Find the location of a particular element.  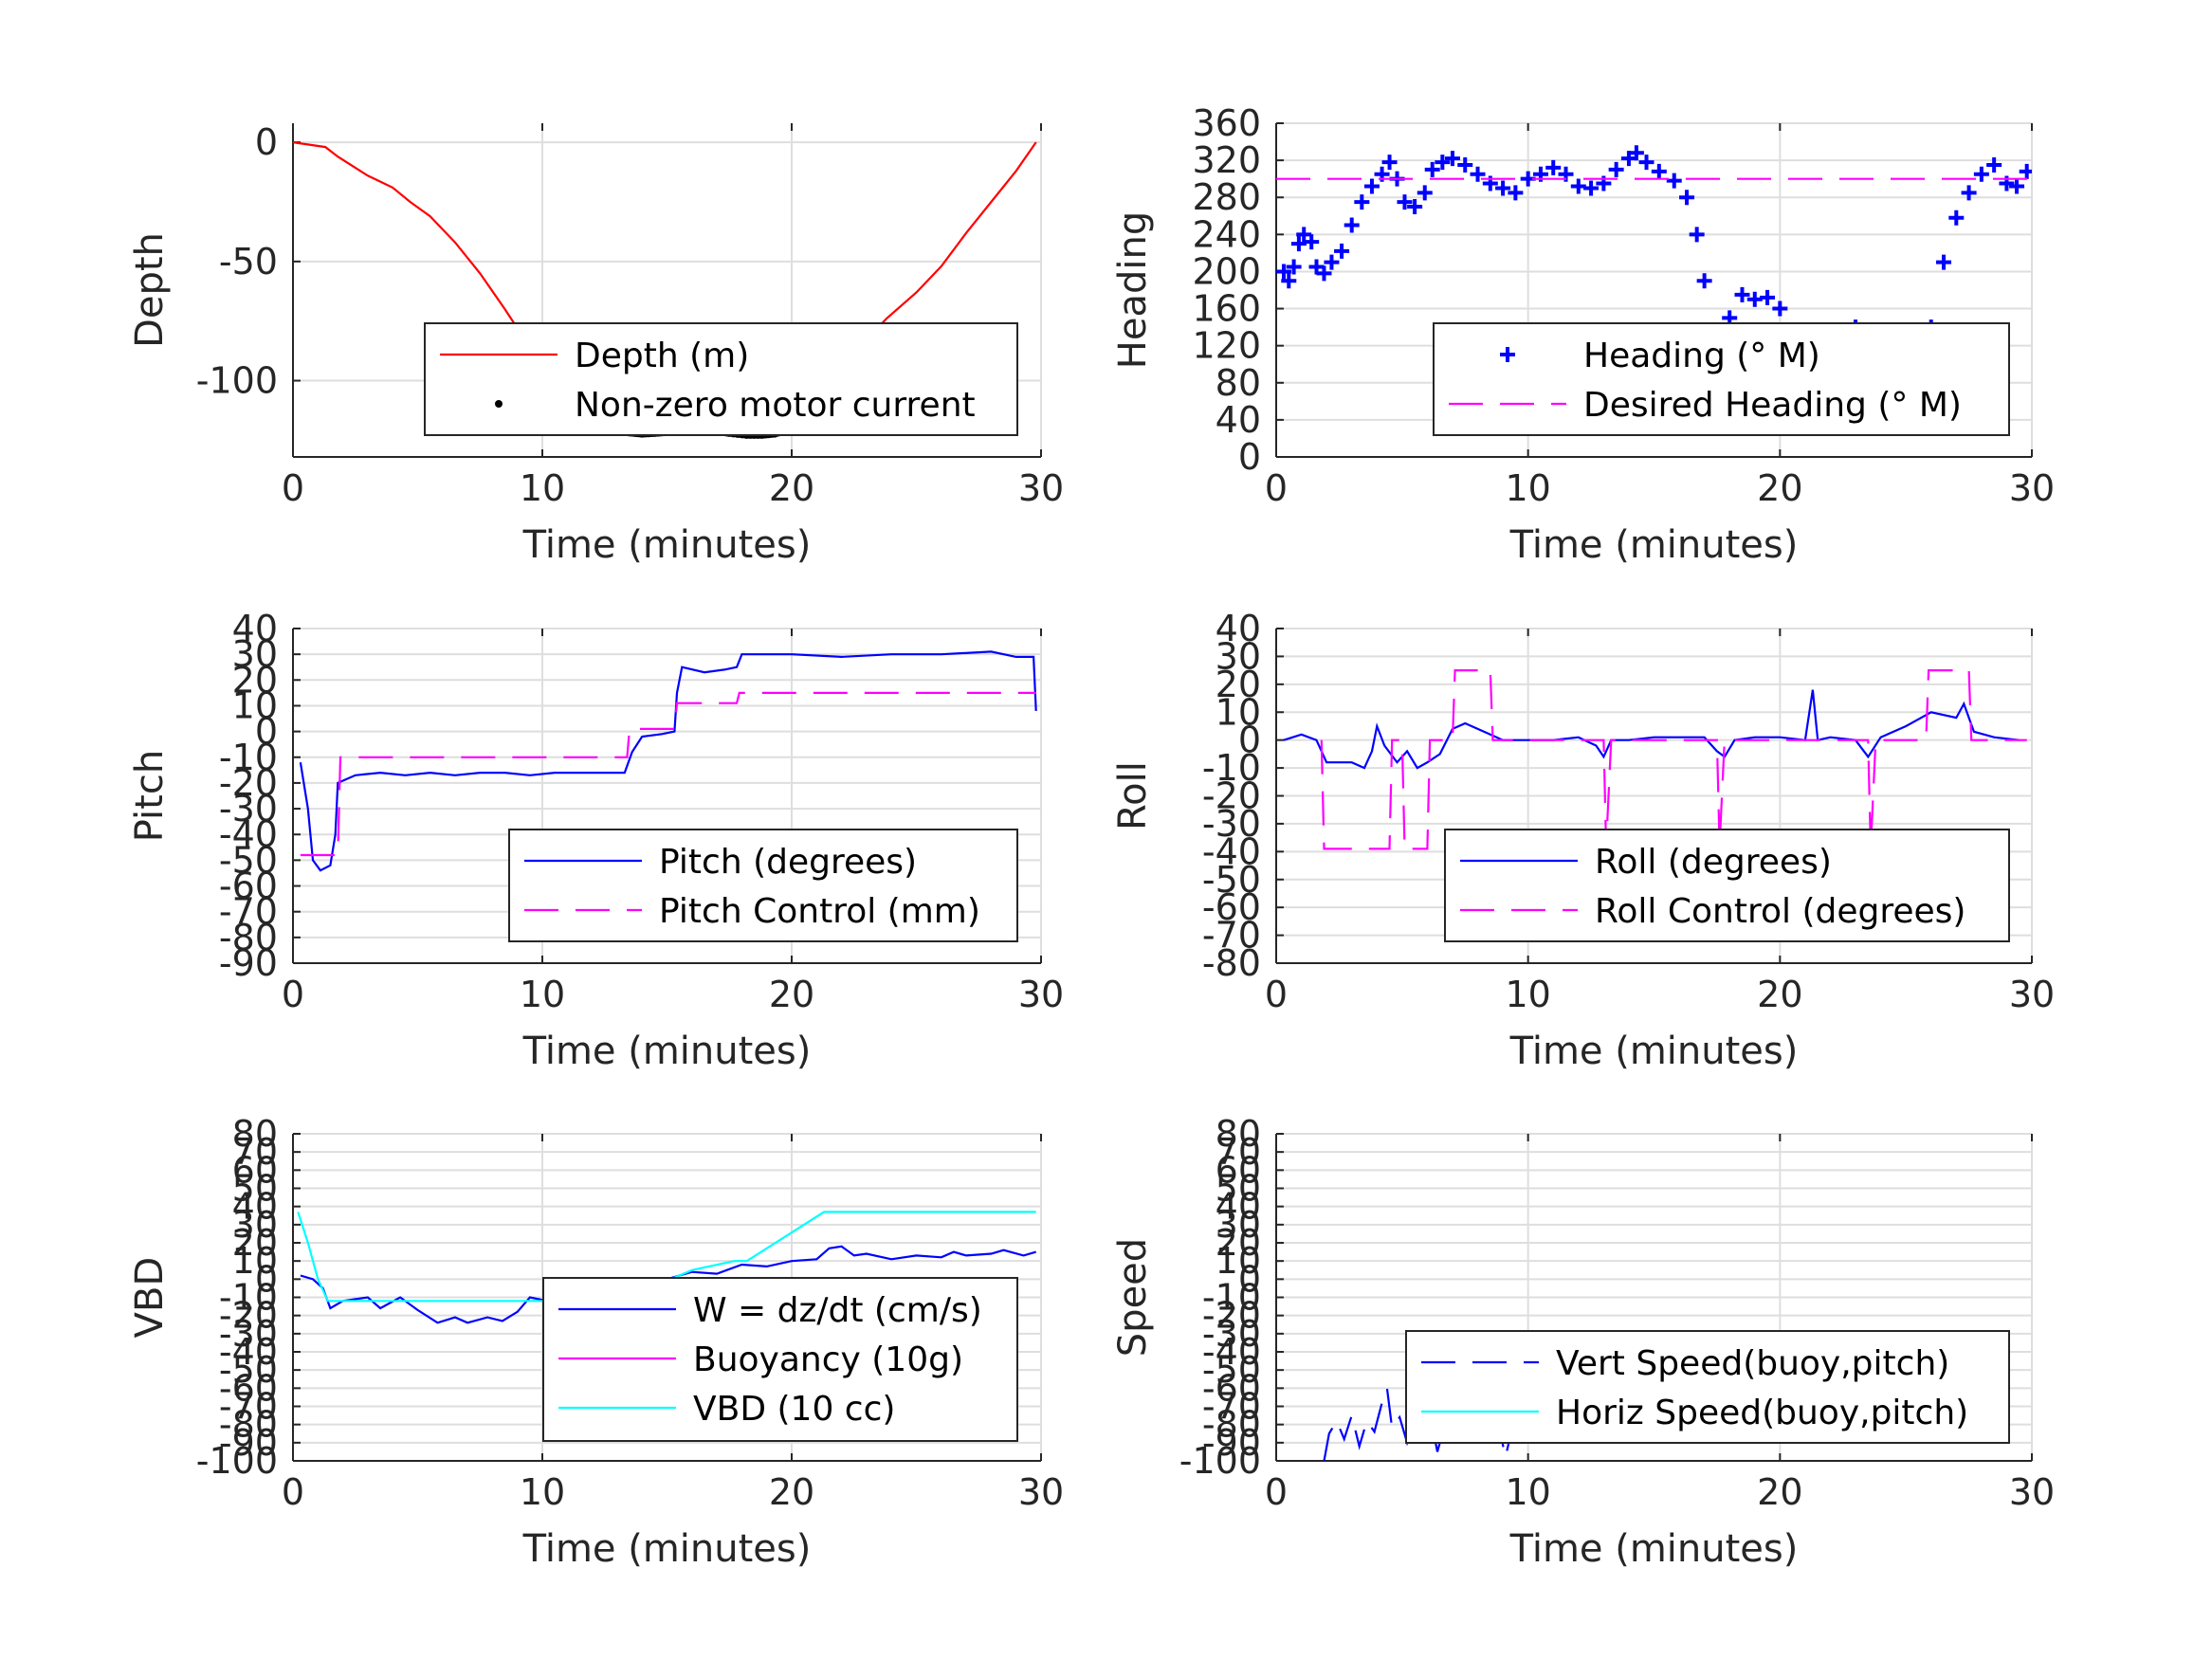

heading-x-axis-label: Time (minutes) is located at coordinates (1654, 545).